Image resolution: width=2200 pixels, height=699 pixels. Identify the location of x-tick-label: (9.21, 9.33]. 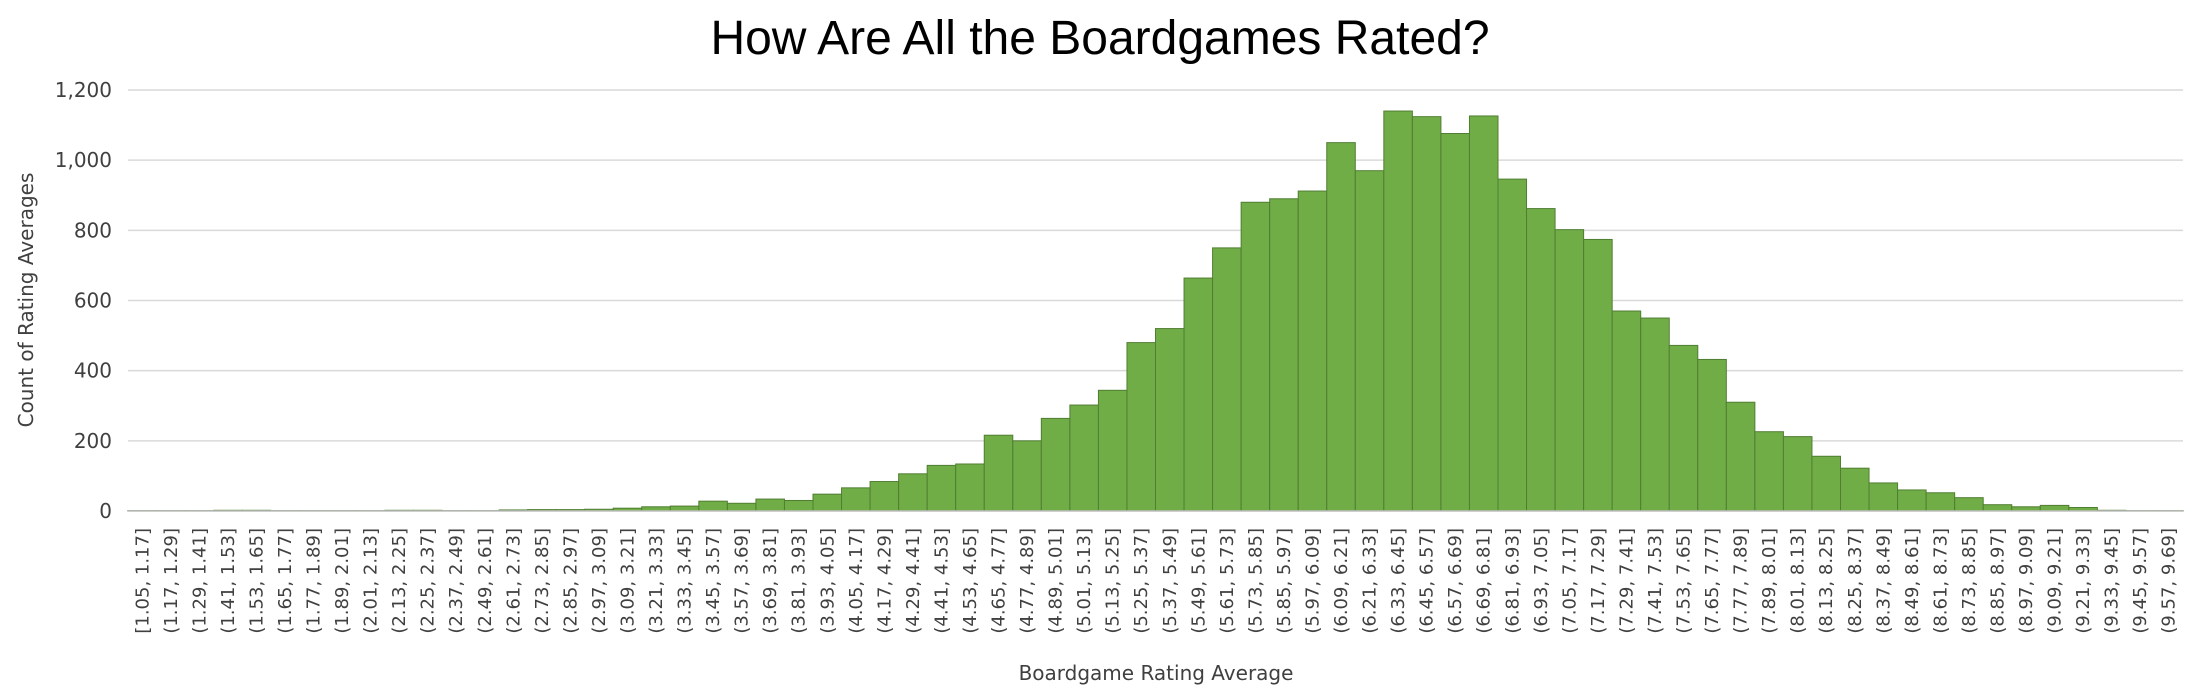
(2083, 581).